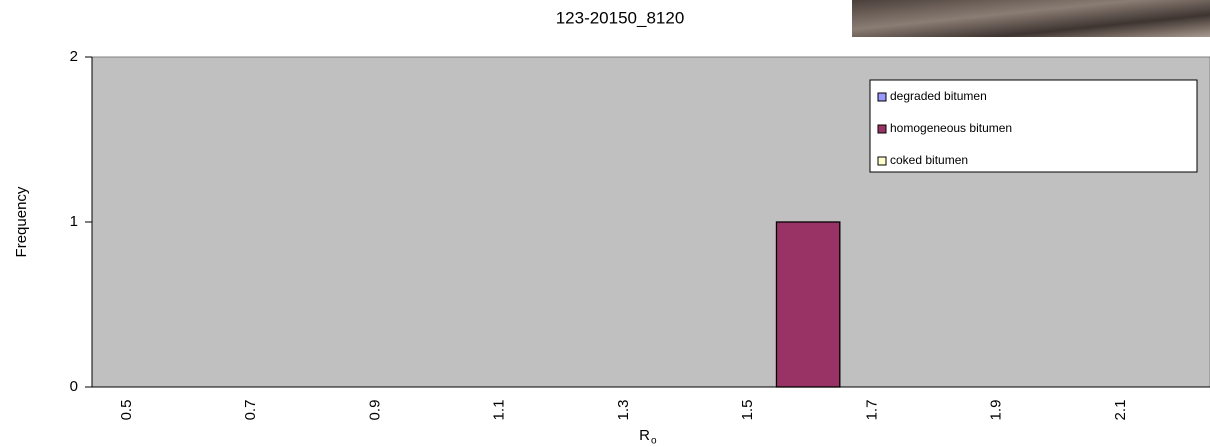 This screenshot has height=447, width=1210. Describe the element at coordinates (1031, 18) in the screenshot. I see `photo` at that location.